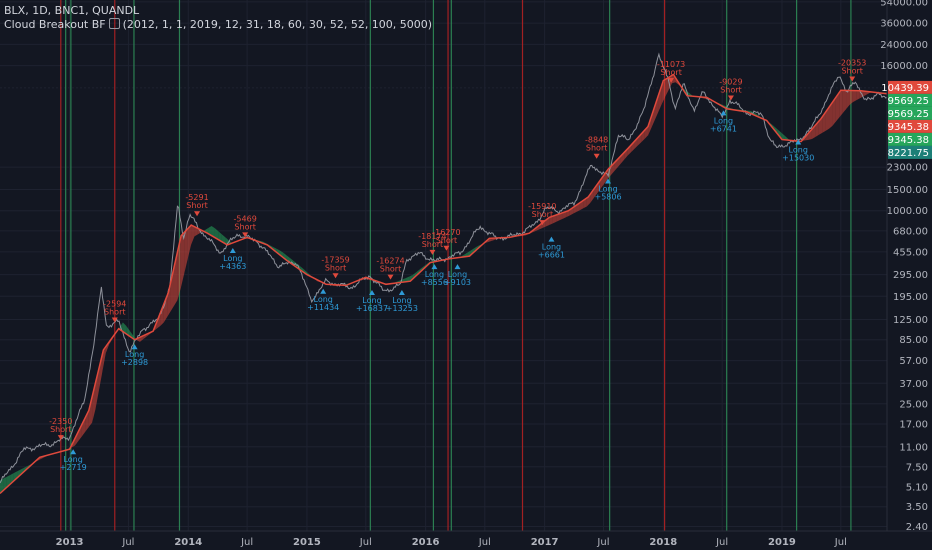 Image resolution: width=932 pixels, height=550 pixels. Describe the element at coordinates (446, 232) in the screenshot. I see `short-pct-label: -16270` at that location.